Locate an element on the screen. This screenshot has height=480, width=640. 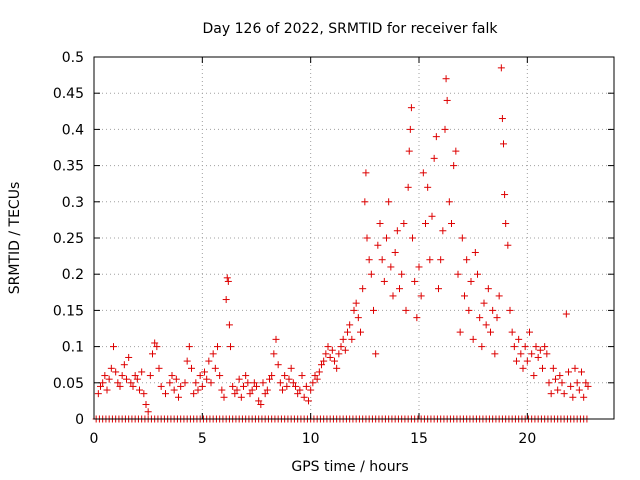
x-tick-label: 0 is located at coordinates (94, 439).